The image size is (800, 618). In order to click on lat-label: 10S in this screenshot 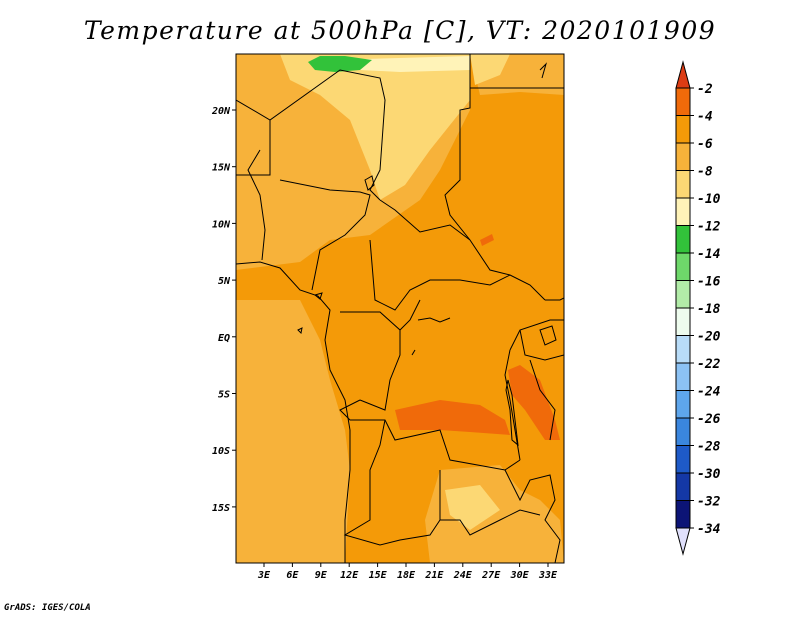, I will do `click(221, 451)`.